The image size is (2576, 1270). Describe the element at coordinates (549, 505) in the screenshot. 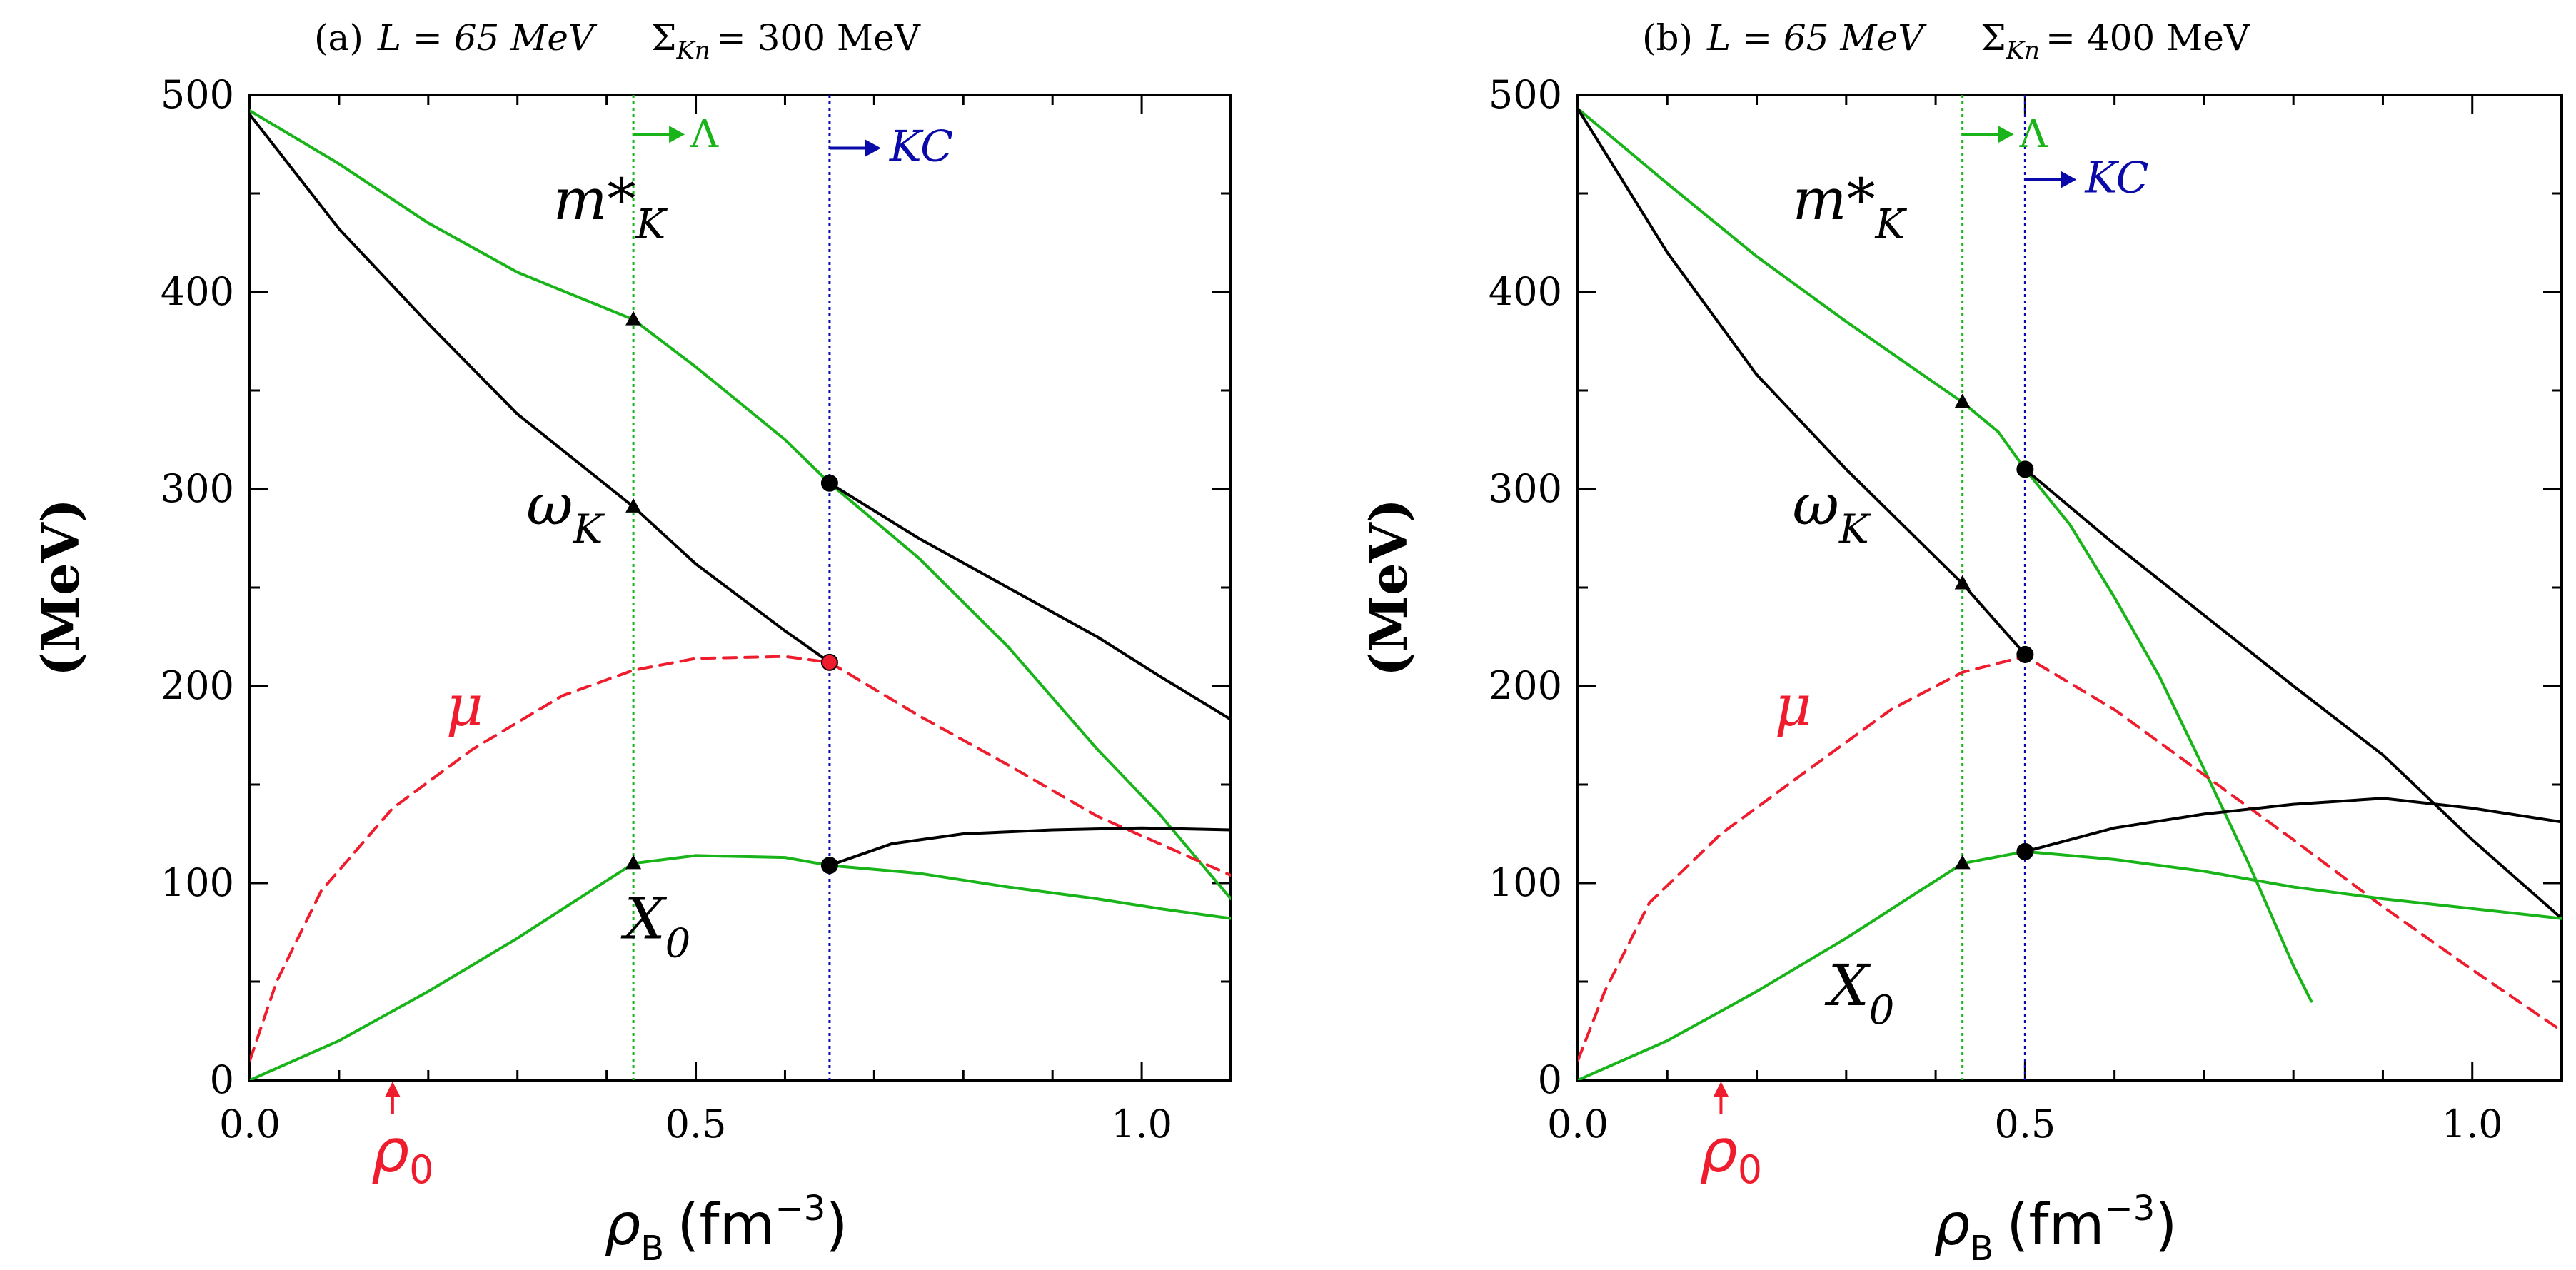

I see `curve-label-text: ω` at that location.